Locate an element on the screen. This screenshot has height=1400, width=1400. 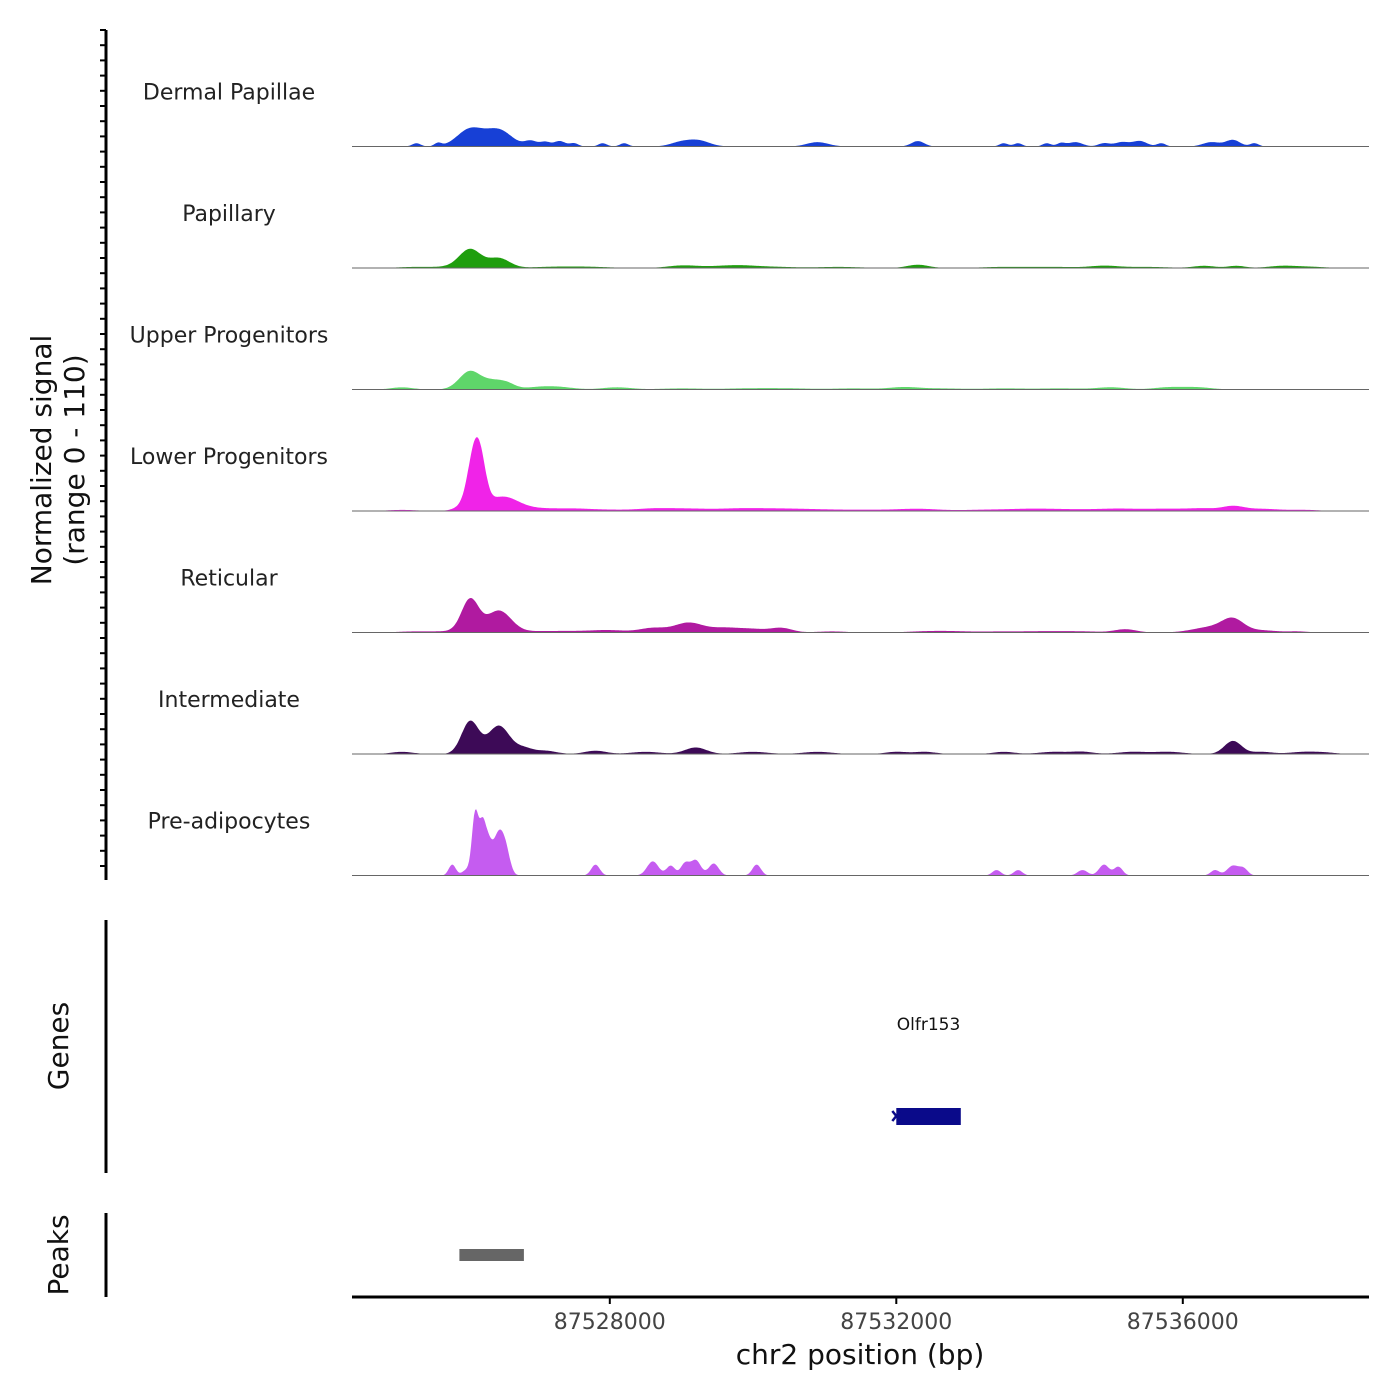
x-tick-label: 87536000 is located at coordinates (1183, 1322).